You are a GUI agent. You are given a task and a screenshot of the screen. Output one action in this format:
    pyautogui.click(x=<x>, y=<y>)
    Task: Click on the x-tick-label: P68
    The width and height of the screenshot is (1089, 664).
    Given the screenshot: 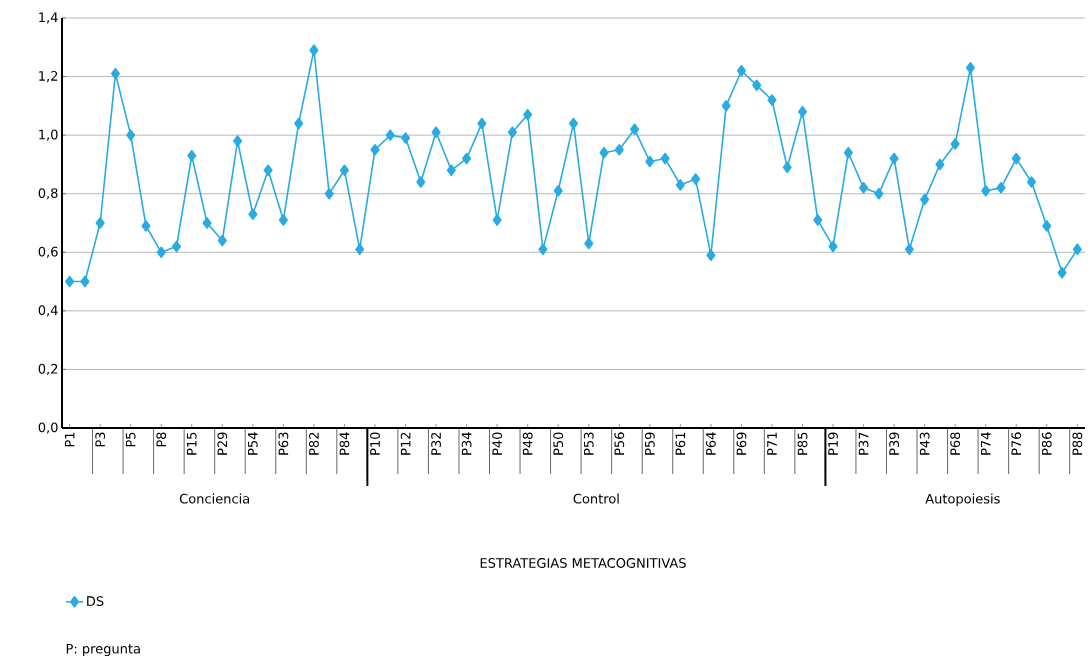 What is the action you would take?
    pyautogui.click(x=955, y=443)
    